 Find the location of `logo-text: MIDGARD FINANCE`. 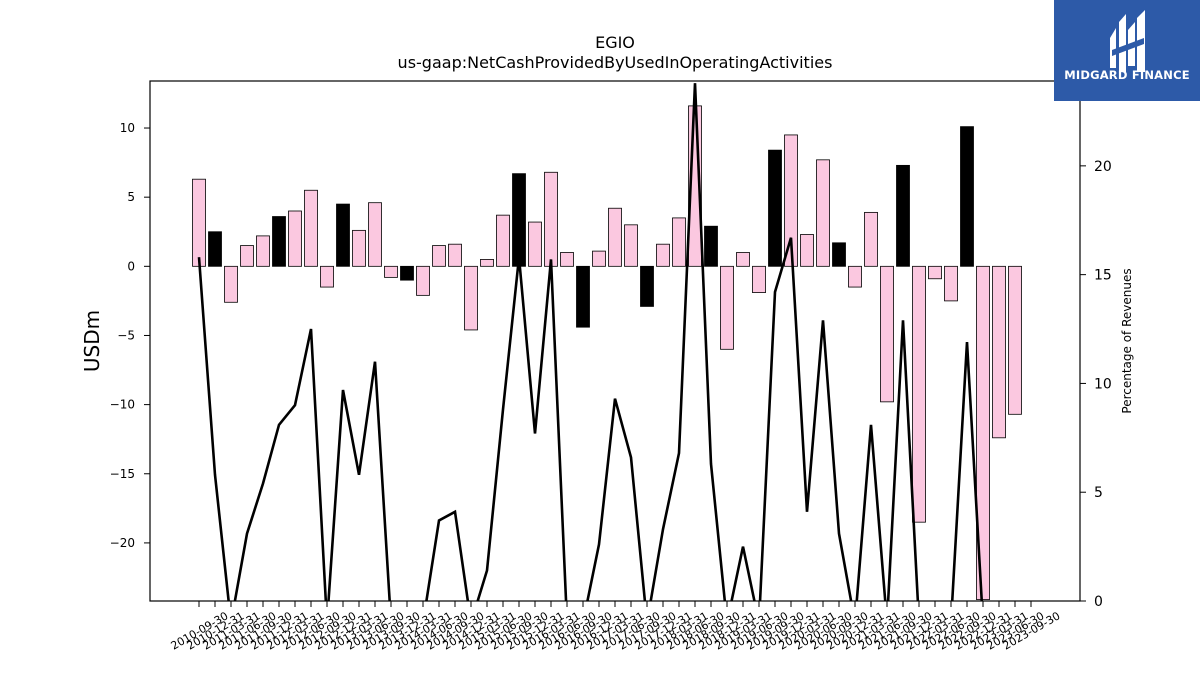

logo-text: MIDGARD FINANCE is located at coordinates (1127, 75).